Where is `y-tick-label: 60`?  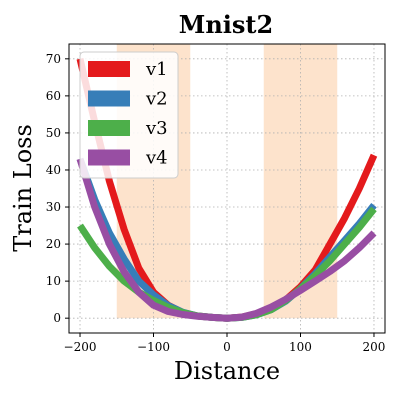 y-tick-label: 60 is located at coordinates (53, 96).